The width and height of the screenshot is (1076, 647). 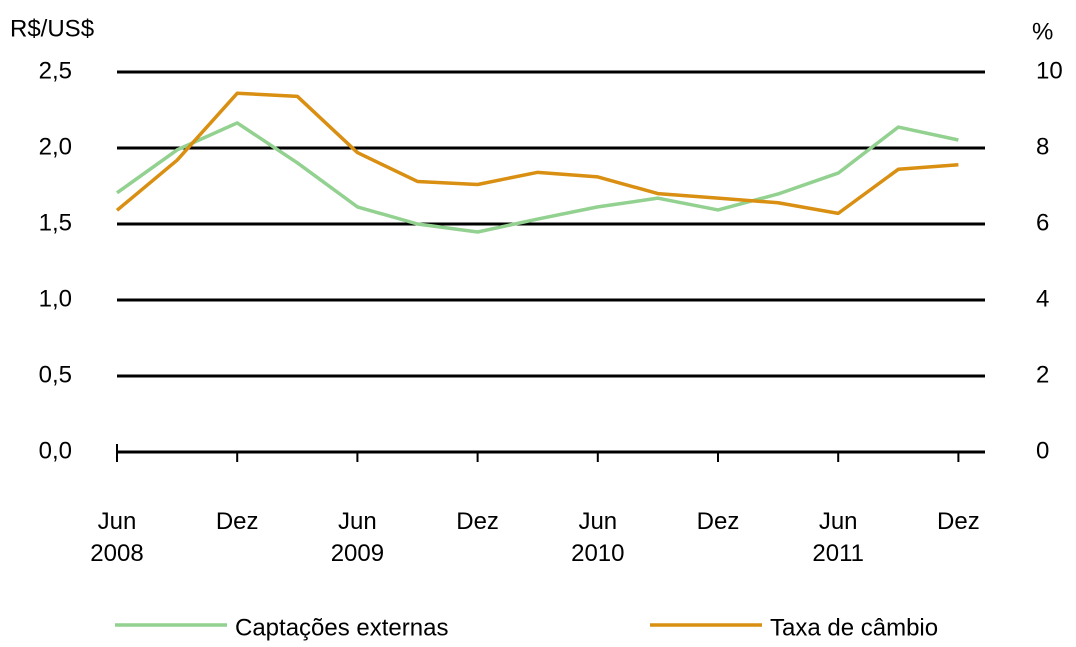 What do you see at coordinates (838, 537) in the screenshot?
I see `x-tick-label: Jun 2011` at bounding box center [838, 537].